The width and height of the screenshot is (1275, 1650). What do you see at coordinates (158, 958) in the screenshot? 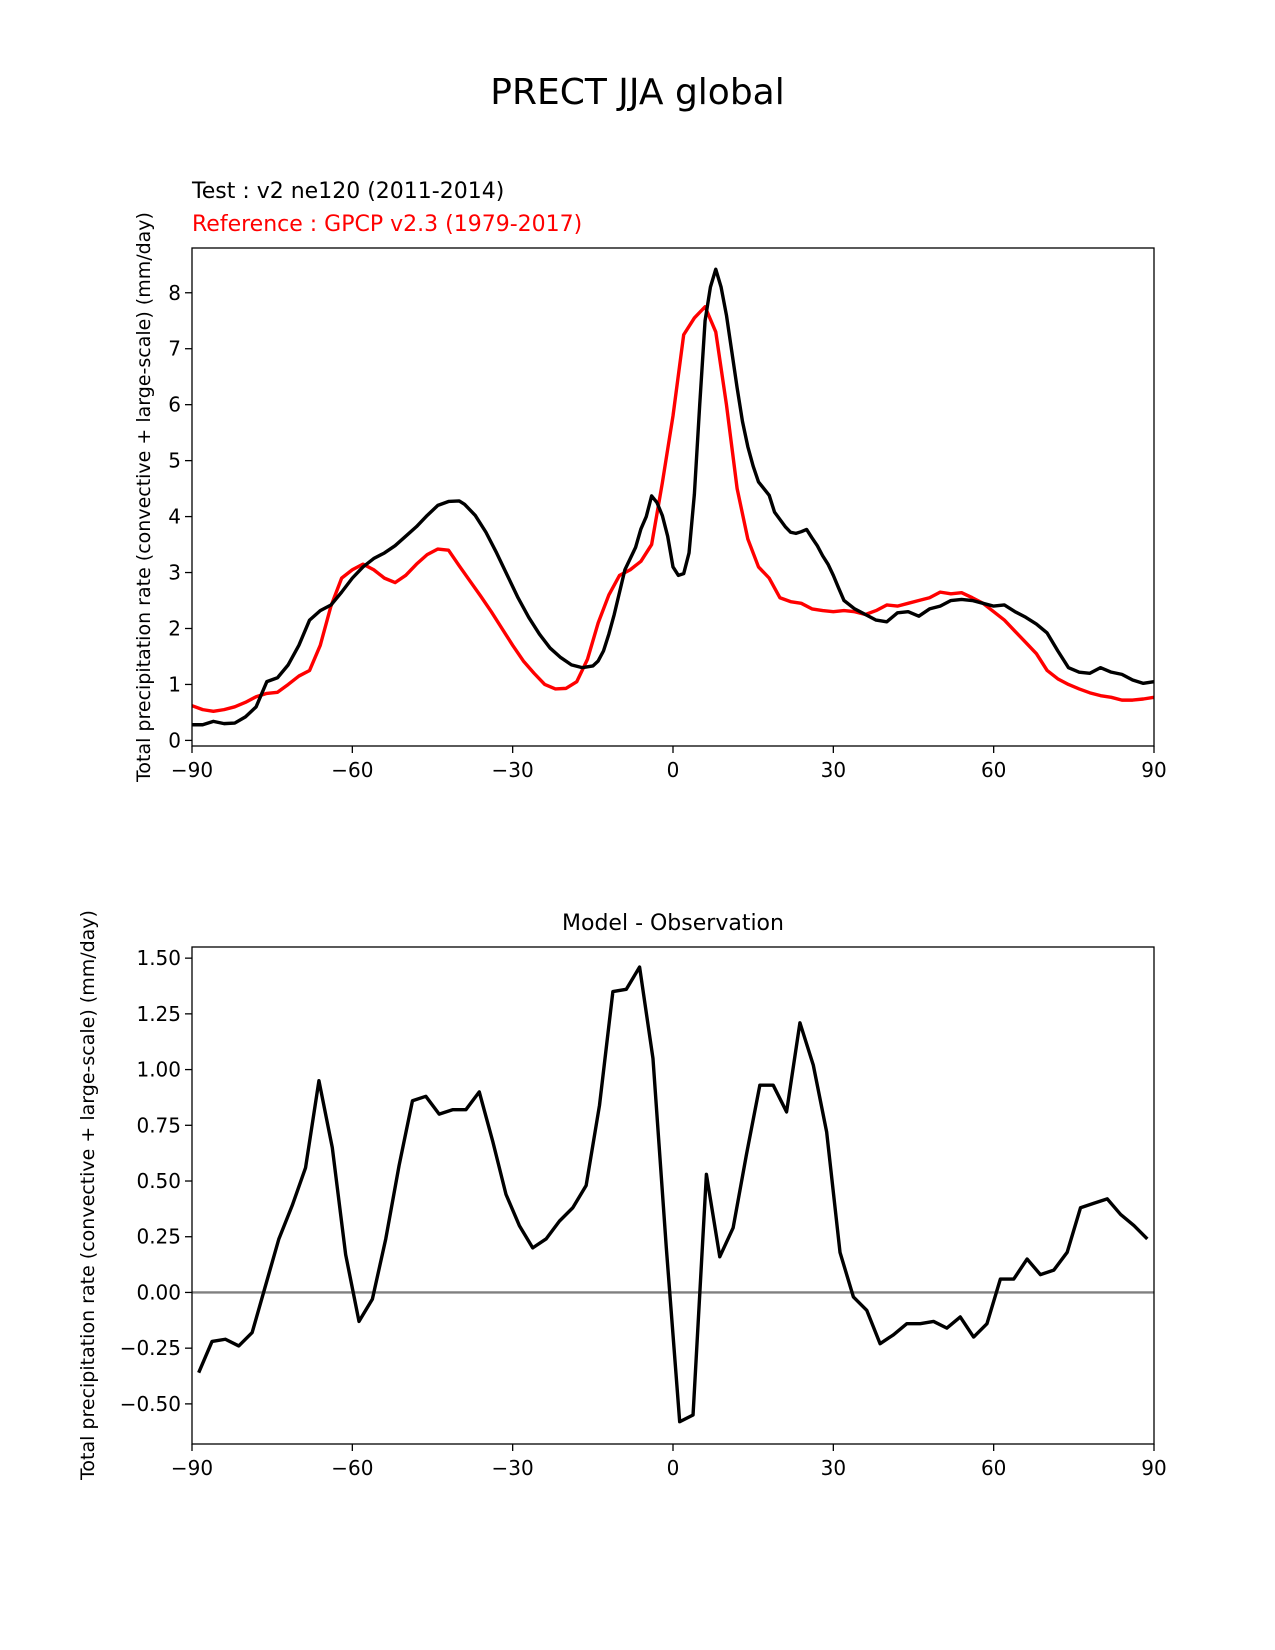
I see `bottom-chart-y-tick-label: 1.50` at bounding box center [158, 958].